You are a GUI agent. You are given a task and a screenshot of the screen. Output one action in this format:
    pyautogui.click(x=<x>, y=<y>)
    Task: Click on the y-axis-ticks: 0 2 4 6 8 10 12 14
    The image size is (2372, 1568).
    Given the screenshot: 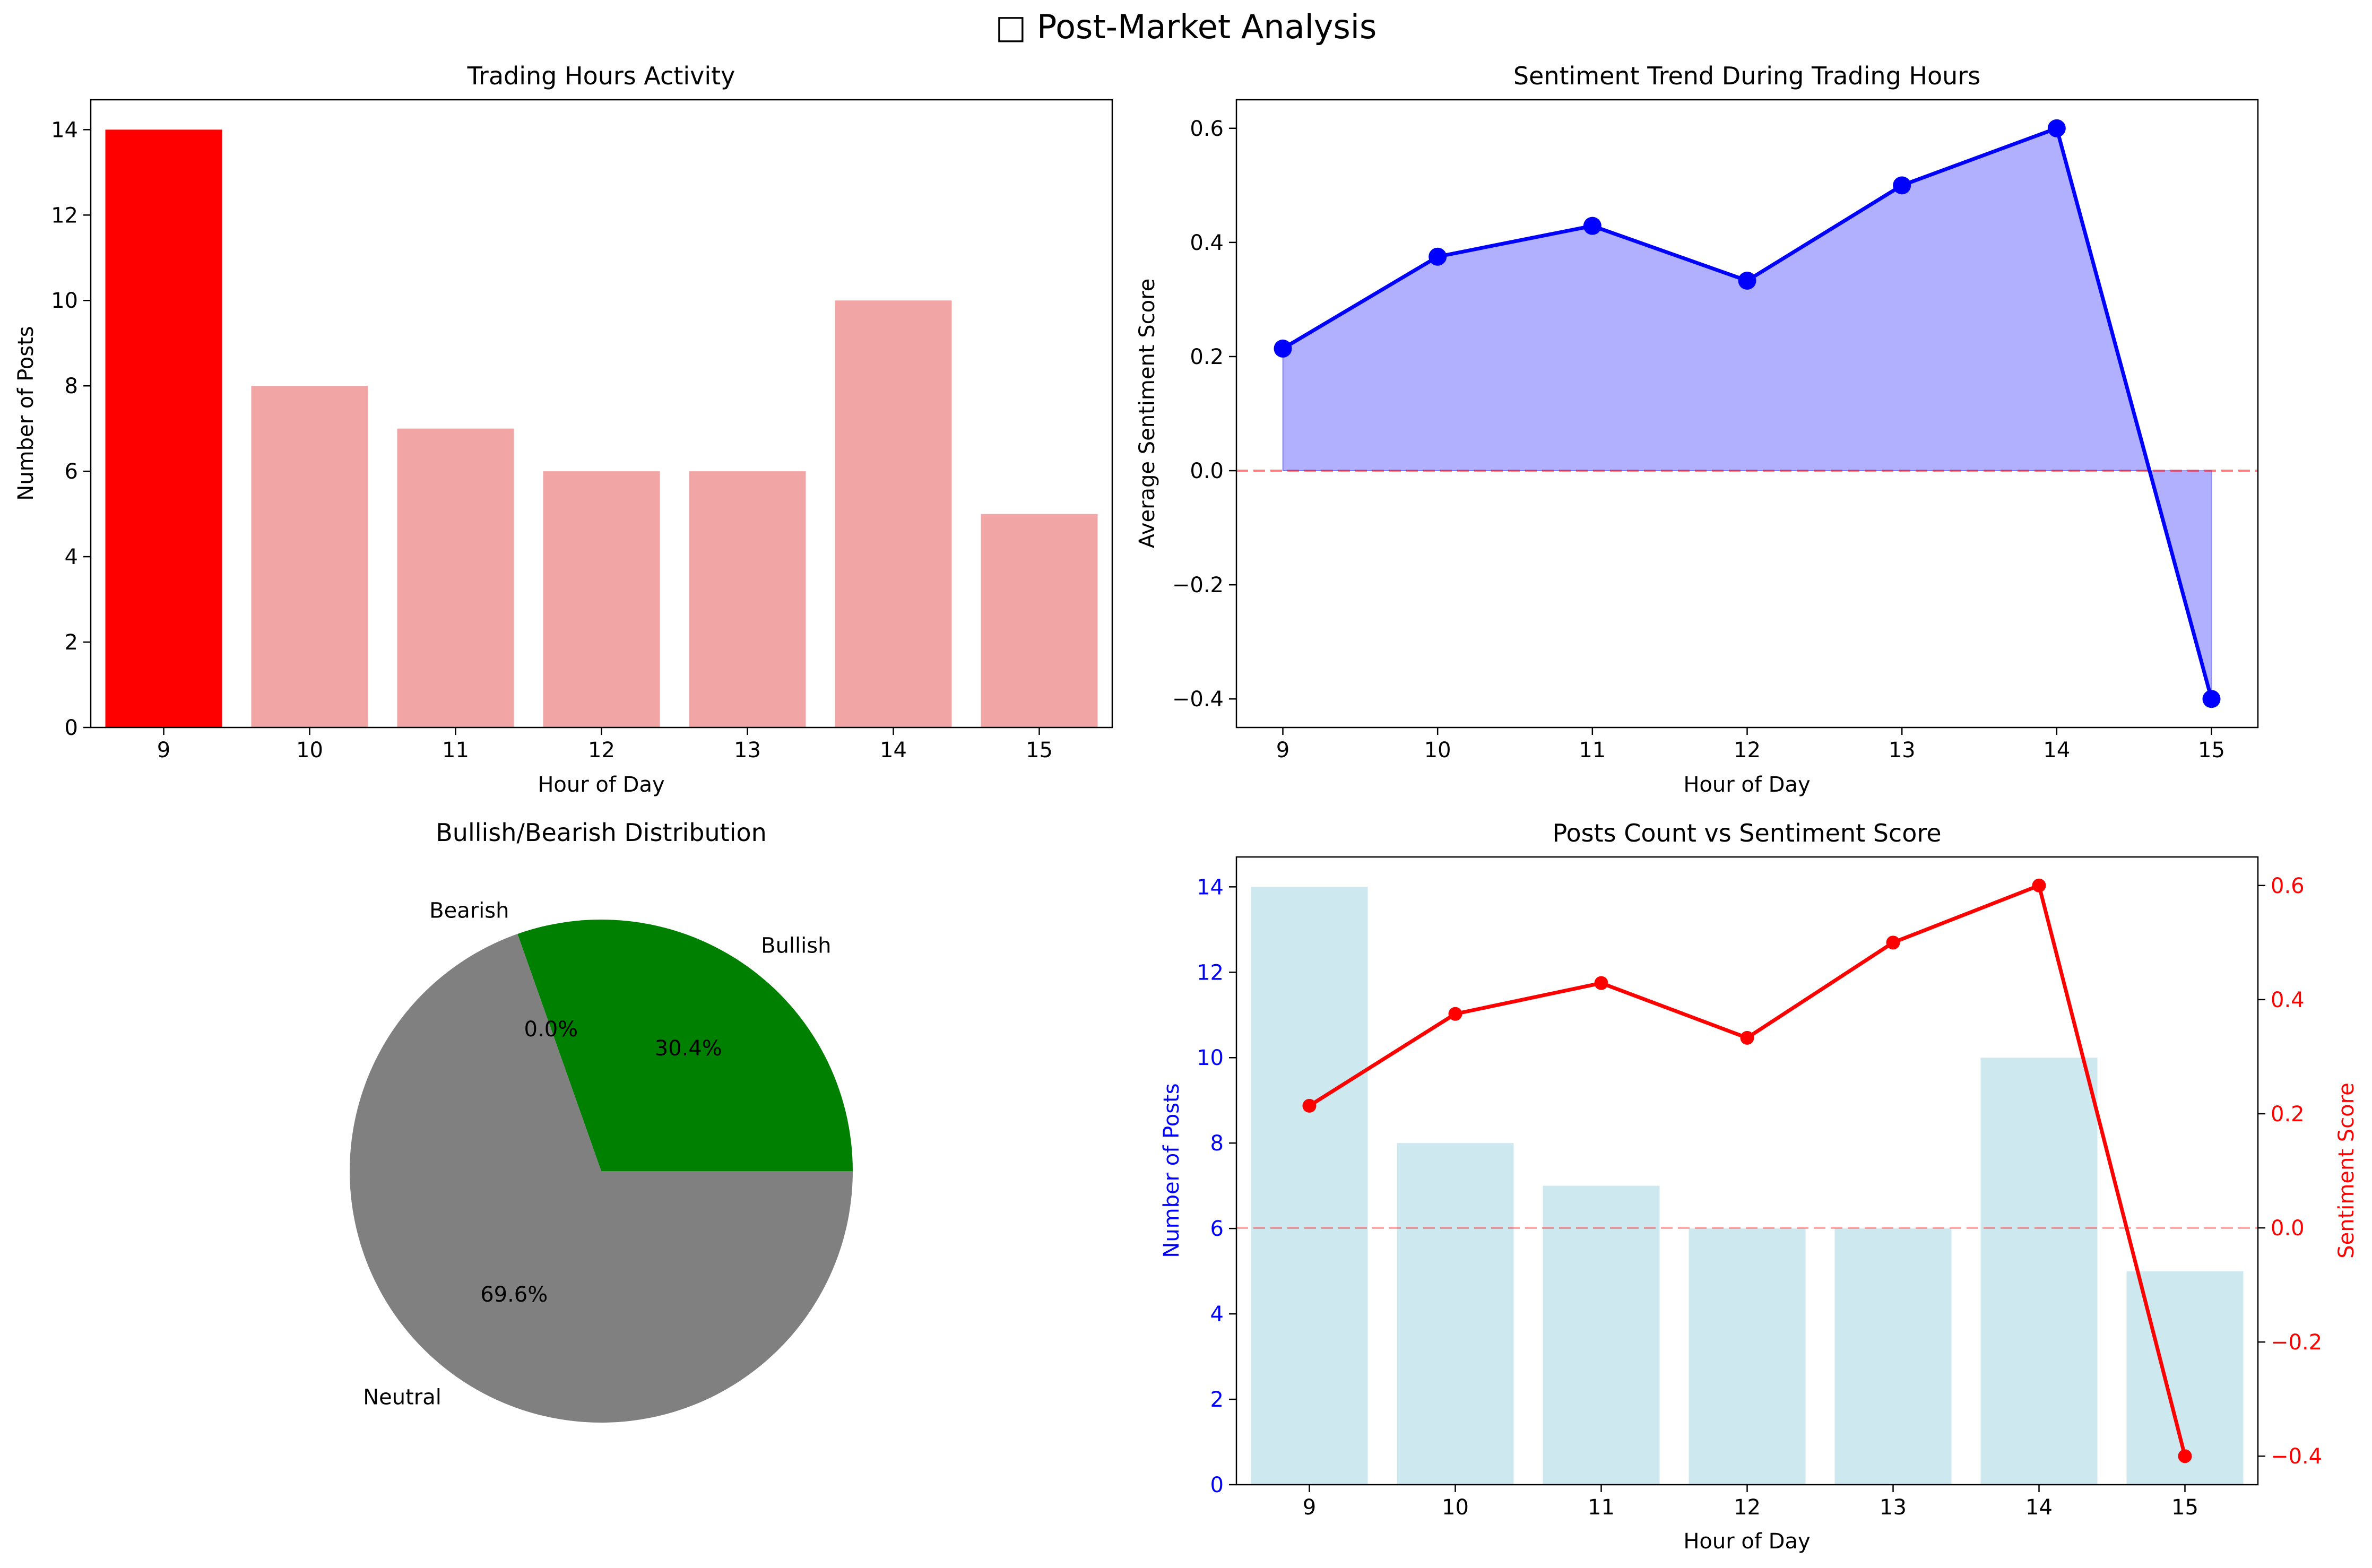 What is the action you would take?
    pyautogui.click(x=71, y=429)
    